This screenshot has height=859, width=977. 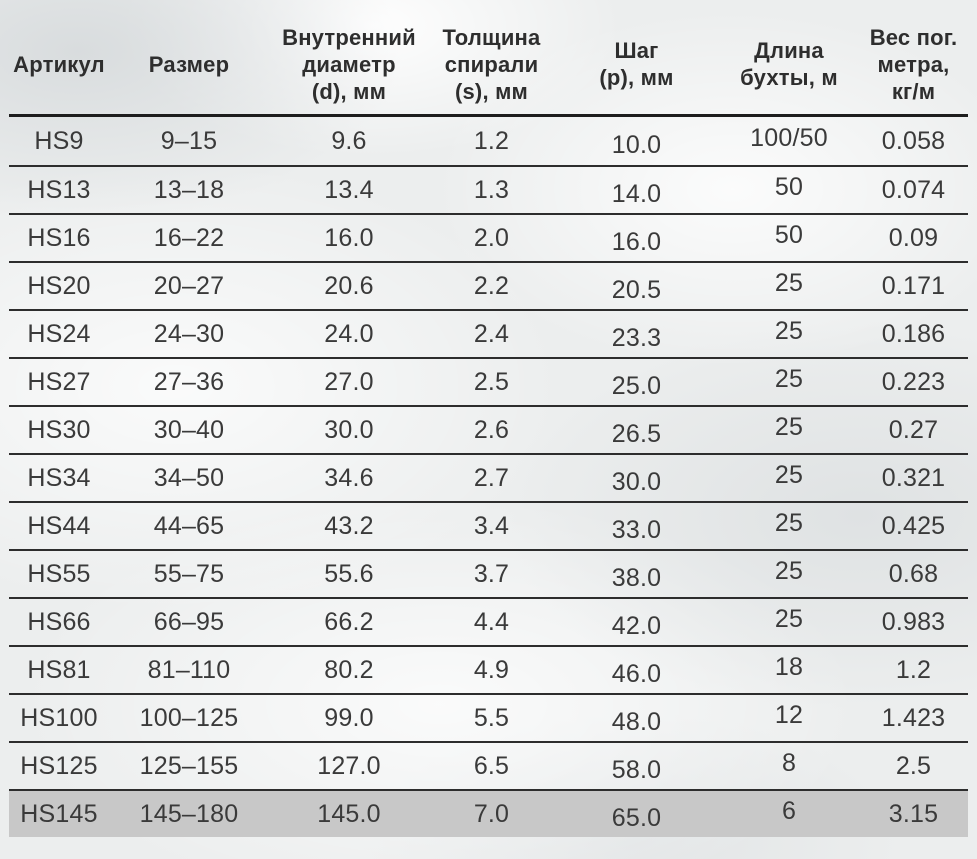 What do you see at coordinates (189, 140) in the screenshot?
I see `table-cell: 9–15` at bounding box center [189, 140].